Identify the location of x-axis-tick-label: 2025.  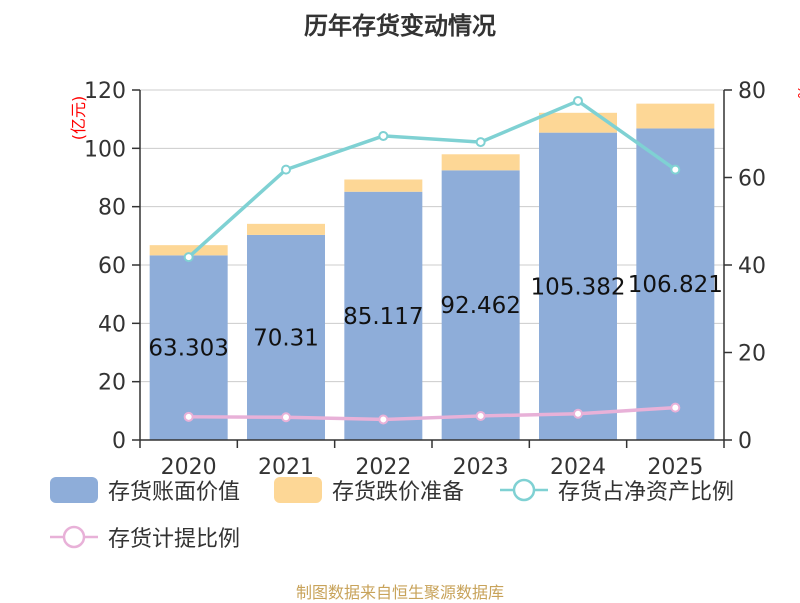
(675, 467).